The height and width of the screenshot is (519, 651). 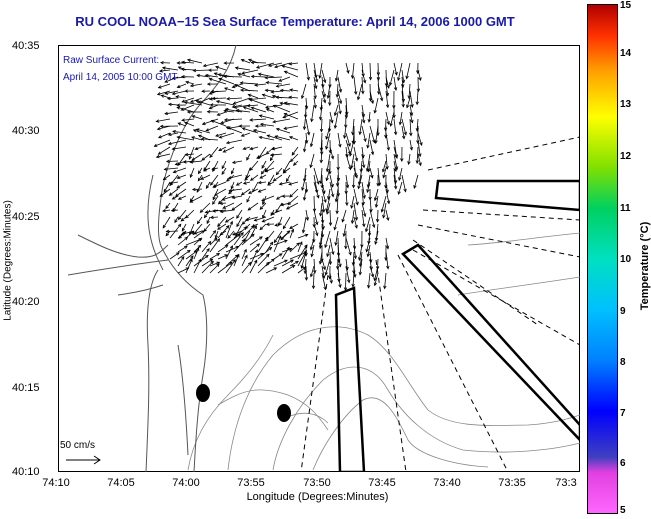 I want to click on y-tick-label: 40:25, so click(x=26, y=217).